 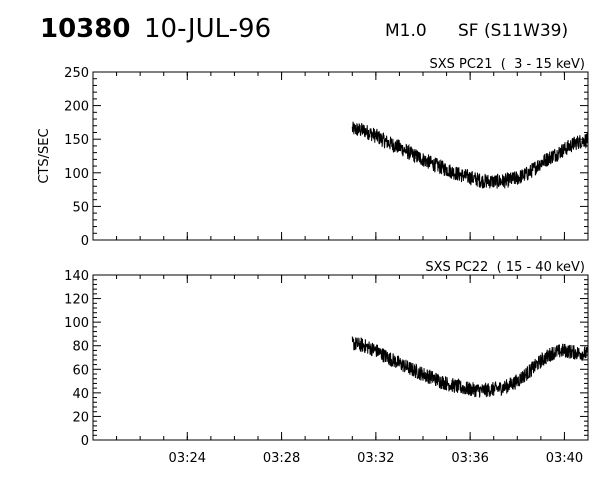 I want to click on panel-title: SXS PC22 ( 15 - 40 keV), so click(x=505, y=267).